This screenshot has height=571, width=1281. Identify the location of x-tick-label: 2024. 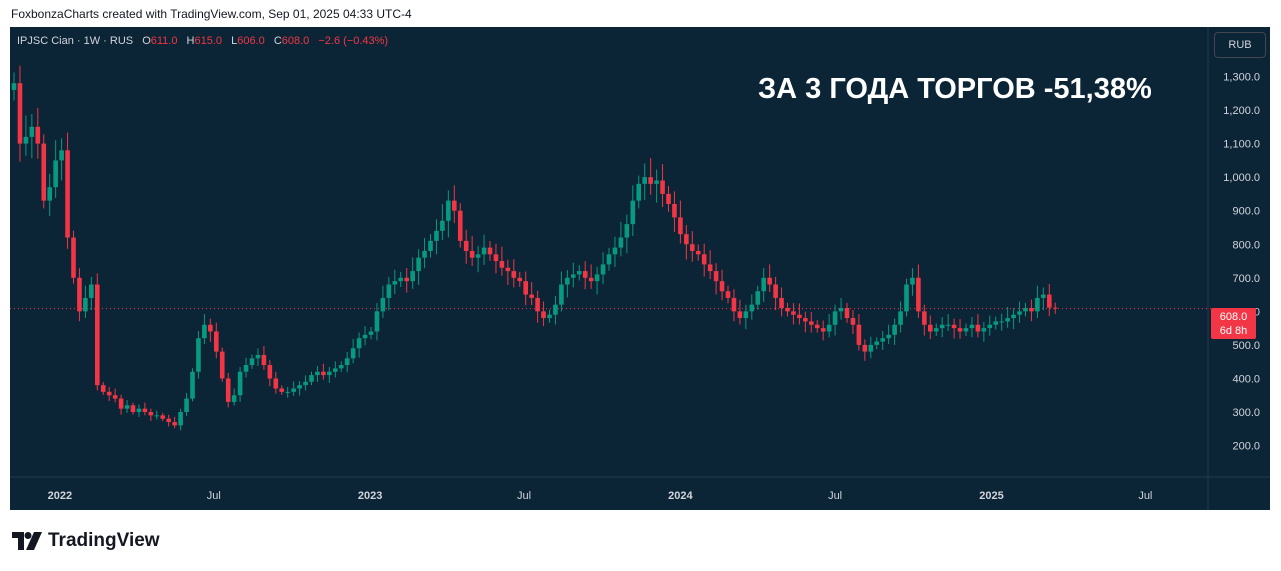
(680, 496).